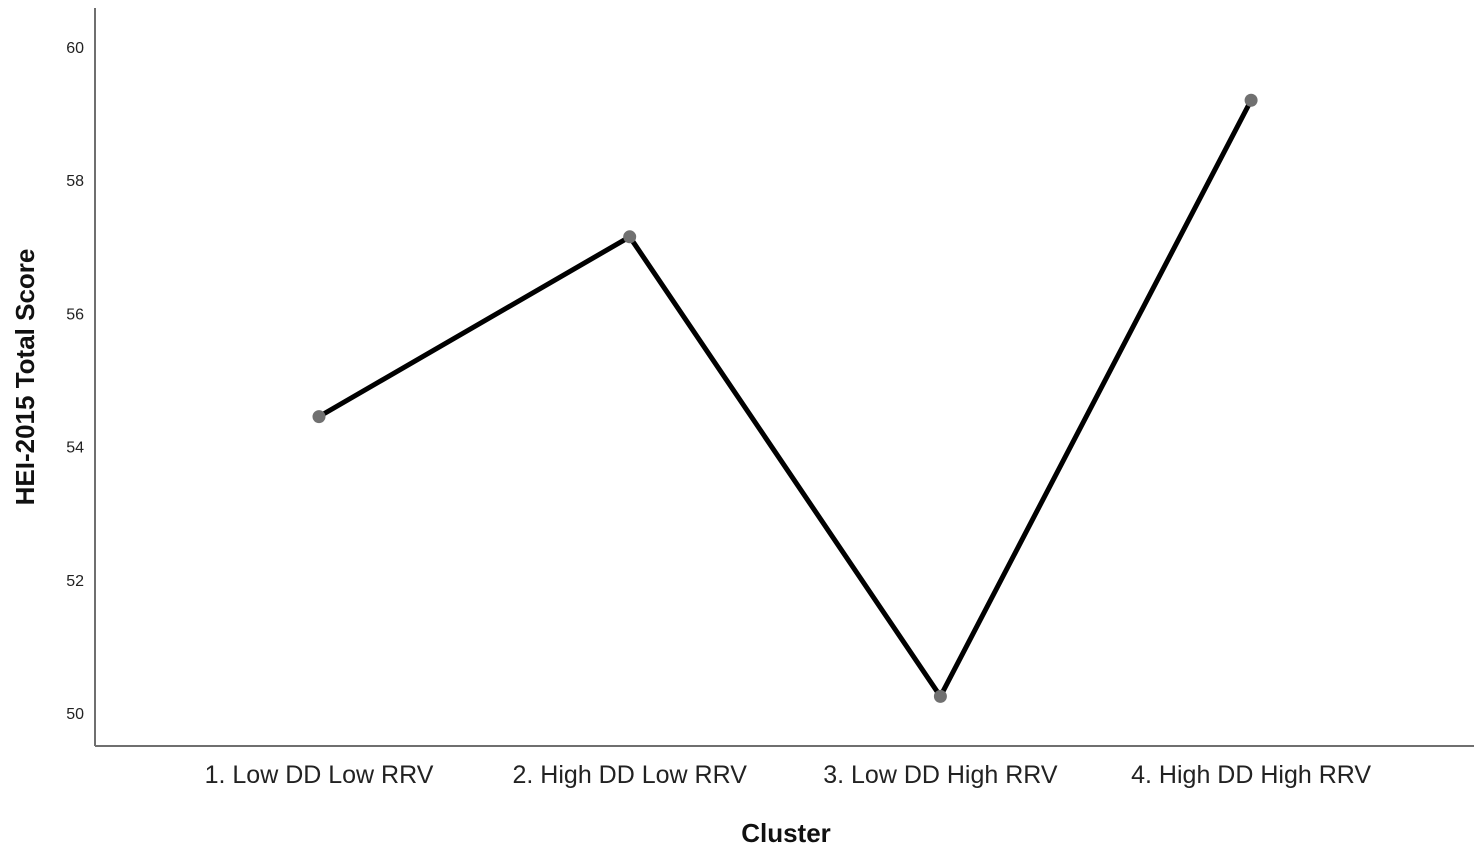  Describe the element at coordinates (630, 775) in the screenshot. I see `x-tick-label: 2. High DD Low RRV` at that location.